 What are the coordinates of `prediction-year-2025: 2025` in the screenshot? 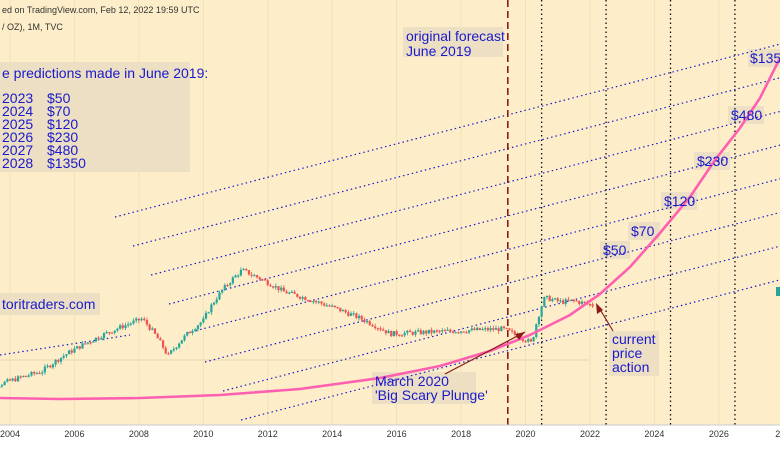 It's located at (17, 124).